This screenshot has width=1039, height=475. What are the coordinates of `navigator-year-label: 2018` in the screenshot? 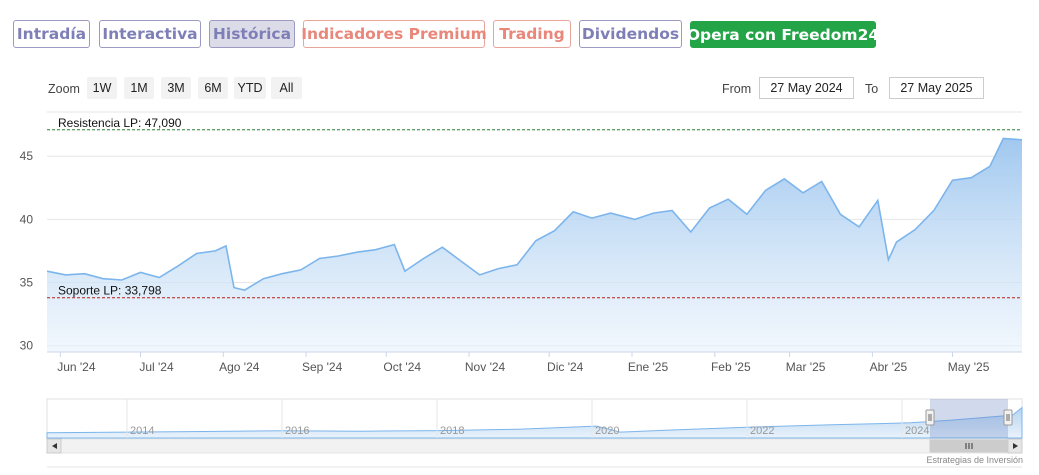 It's located at (452, 431).